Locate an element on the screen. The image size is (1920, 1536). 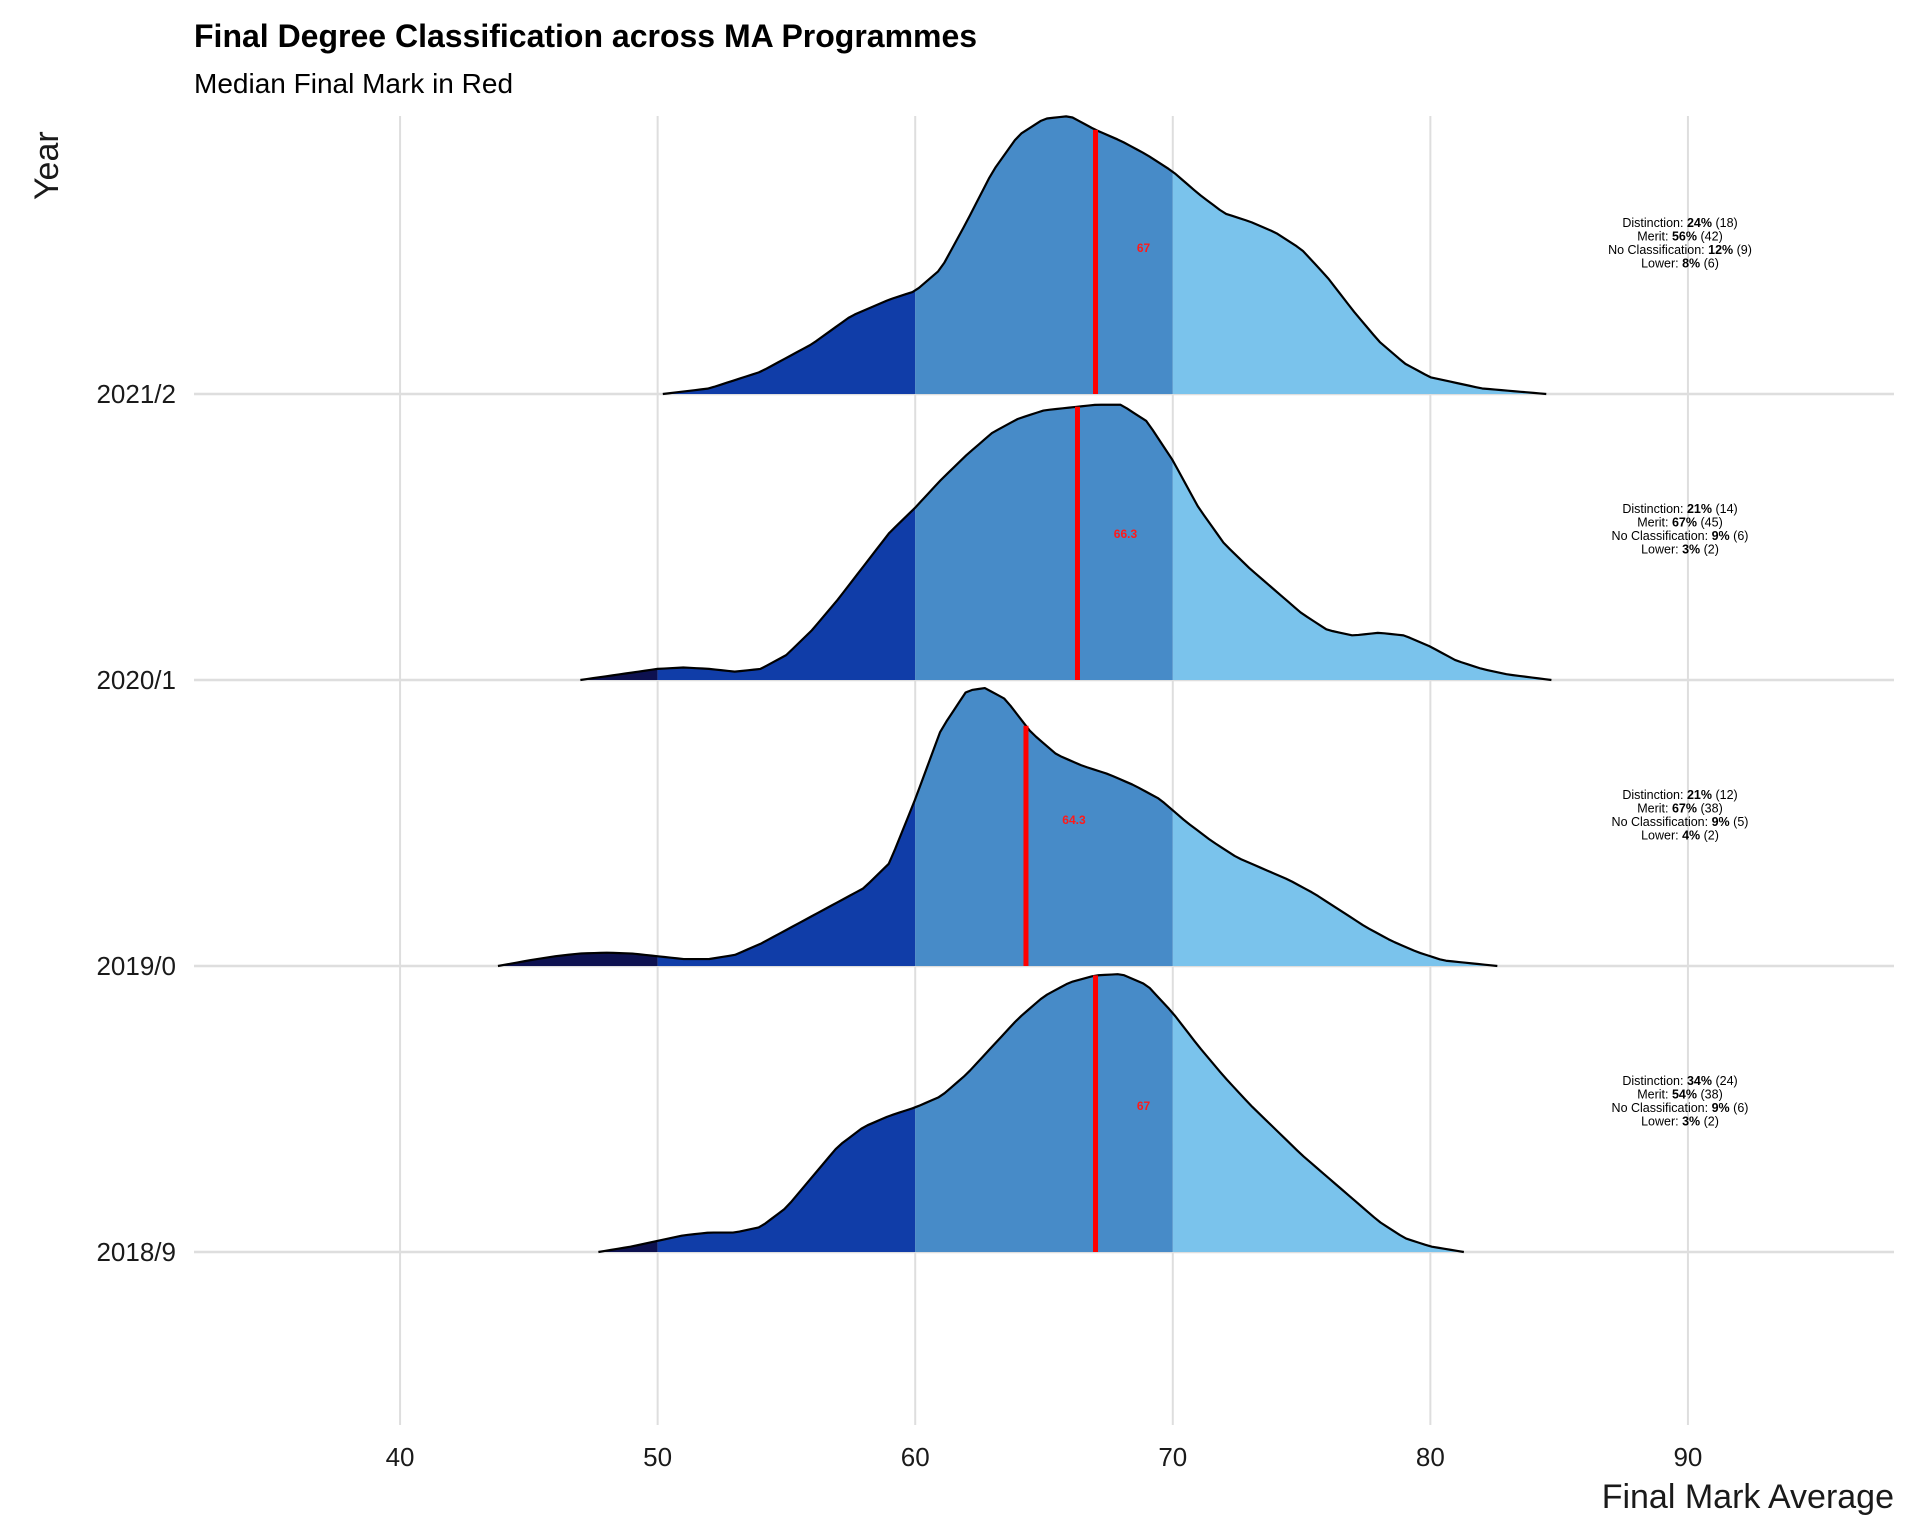
annotation-count: (42) is located at coordinates (1712, 237).